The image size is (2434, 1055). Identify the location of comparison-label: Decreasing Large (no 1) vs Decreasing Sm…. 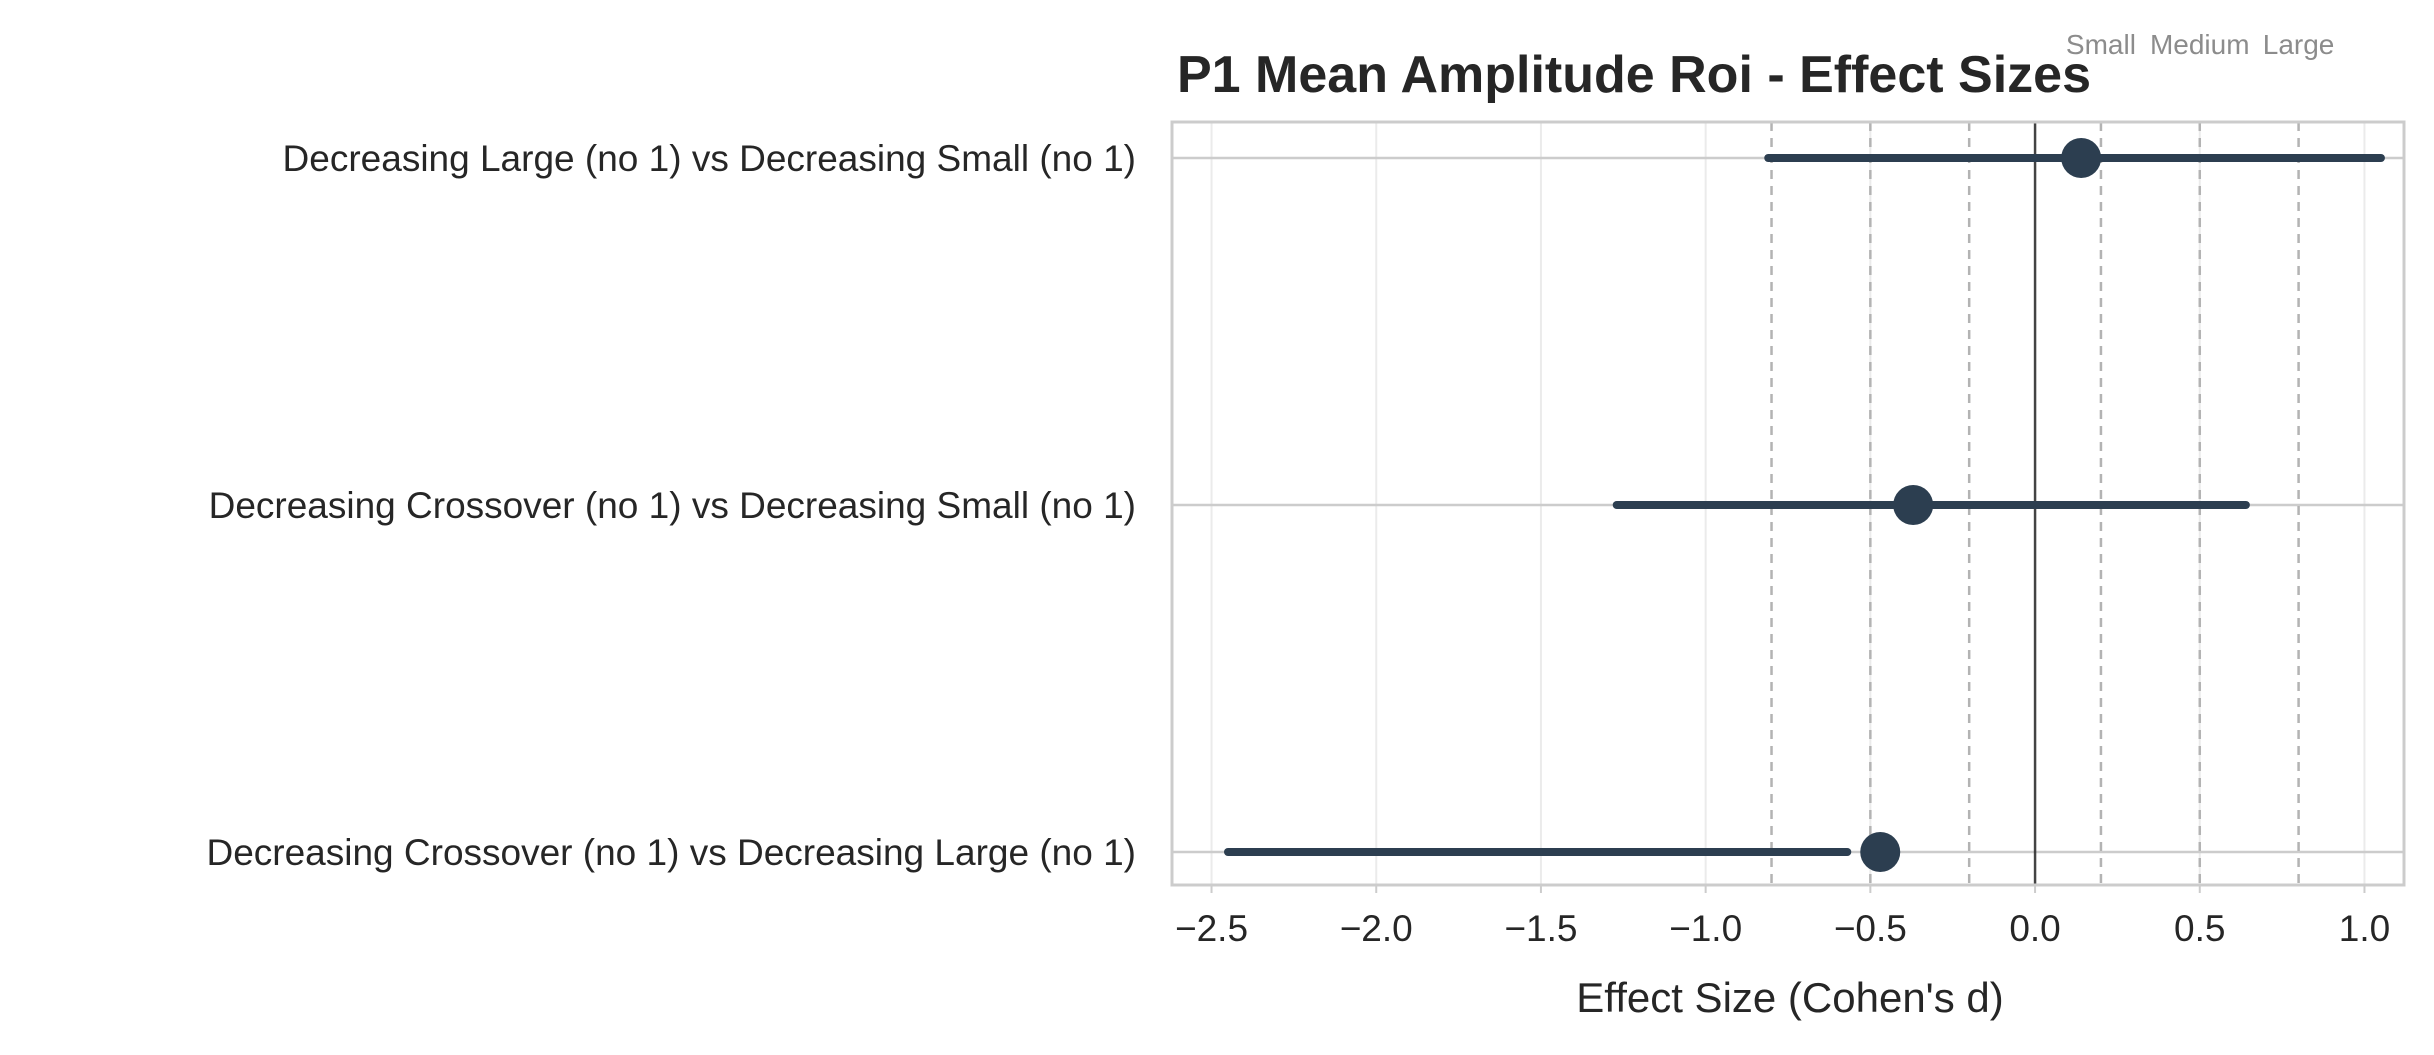
(709, 158).